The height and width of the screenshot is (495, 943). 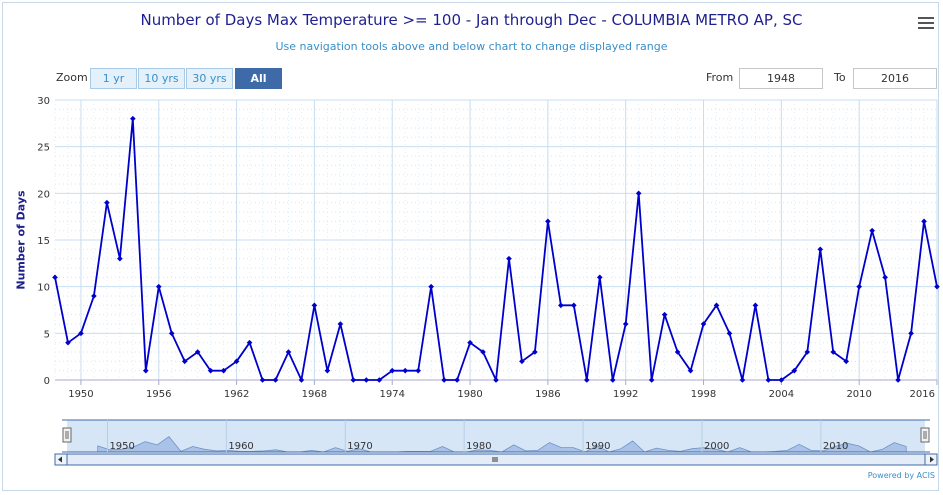 What do you see at coordinates (392, 394) in the screenshot?
I see `x-tick-label: 1974` at bounding box center [392, 394].